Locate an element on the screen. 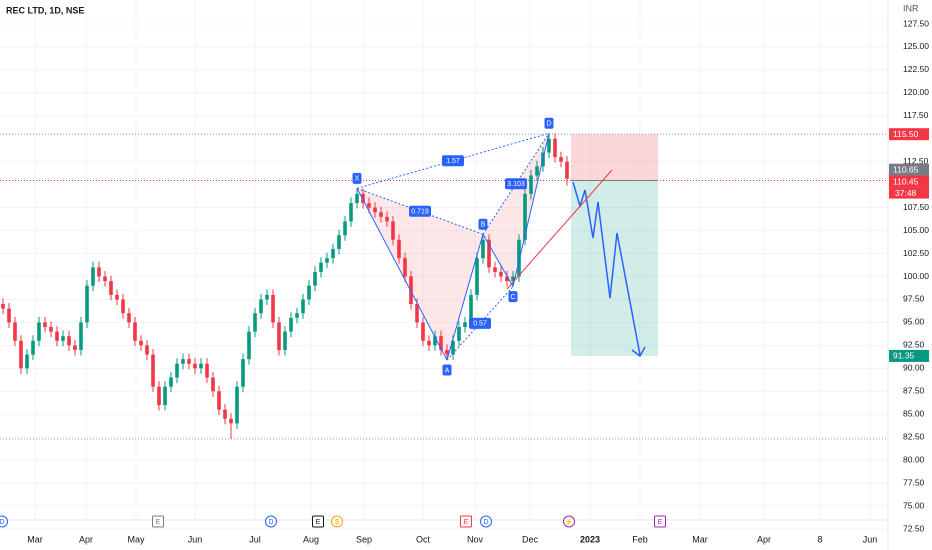 The width and height of the screenshot is (932, 550). y-tick-label: 97.50 is located at coordinates (914, 299).